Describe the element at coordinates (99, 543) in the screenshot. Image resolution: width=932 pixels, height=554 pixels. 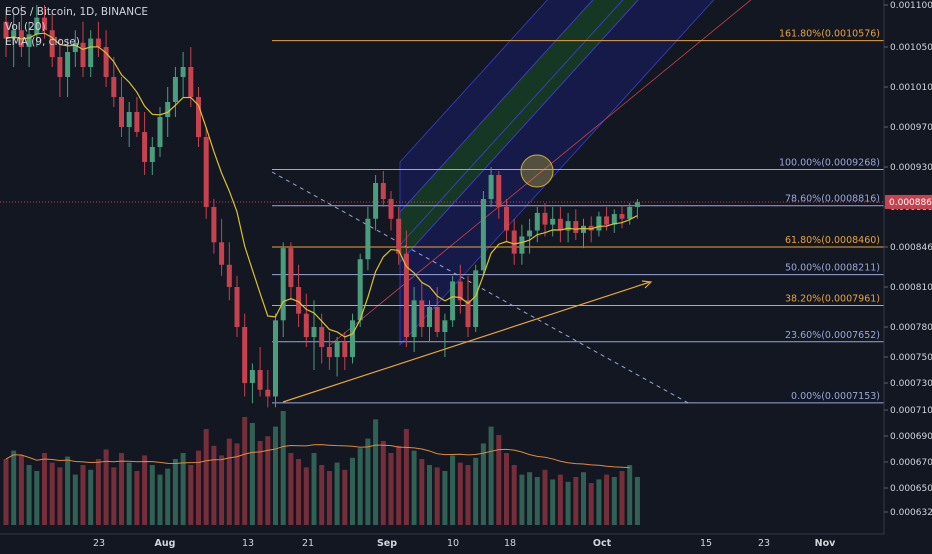
I see `time-tick-label: 23` at that location.